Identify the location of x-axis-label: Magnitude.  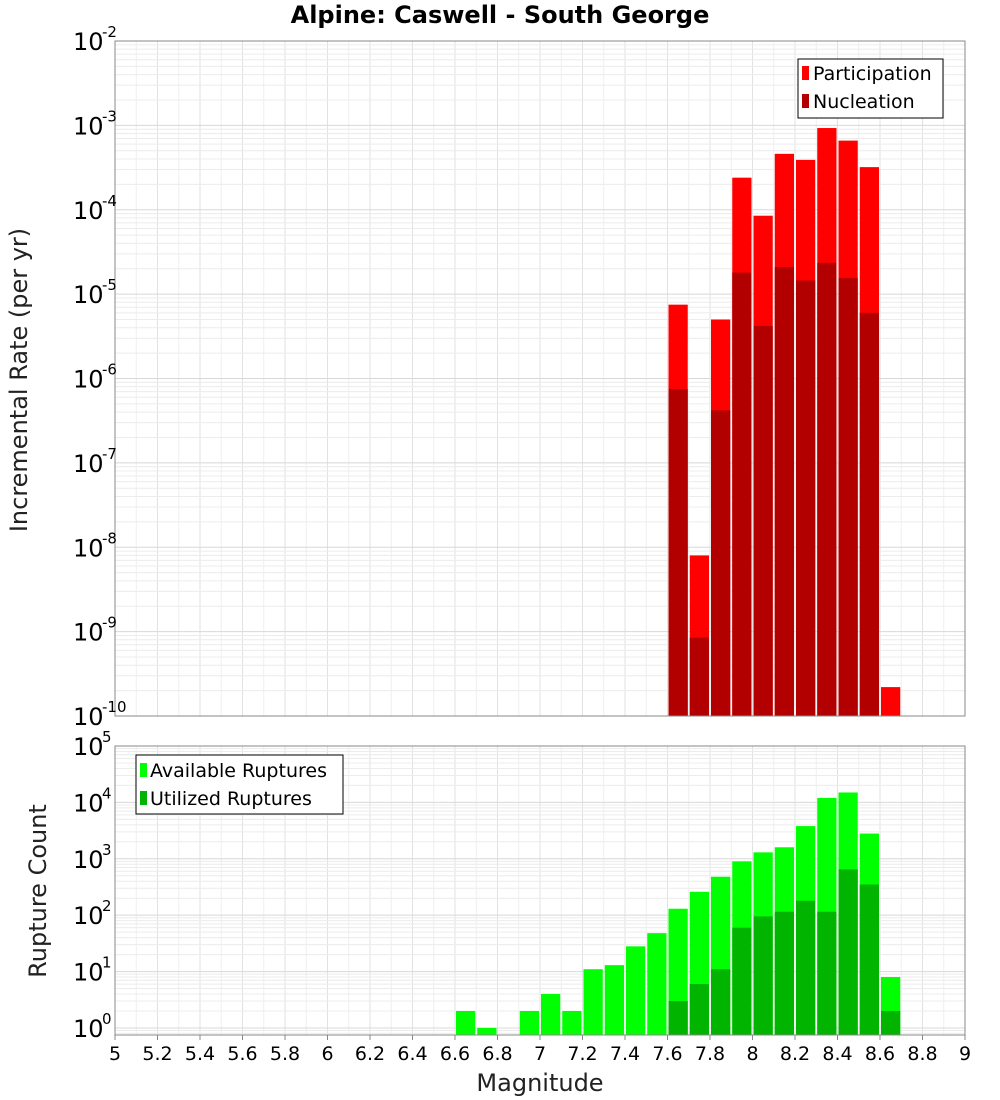
(539, 1083).